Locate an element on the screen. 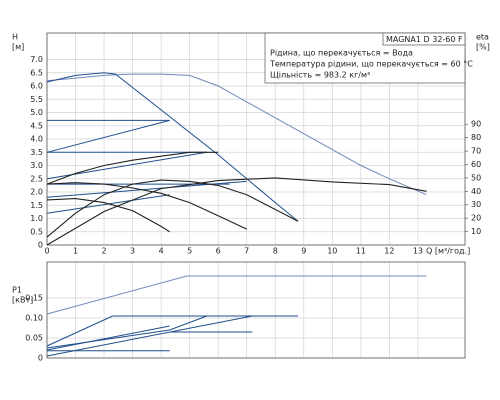  x-tick-label: 7 is located at coordinates (246, 251).